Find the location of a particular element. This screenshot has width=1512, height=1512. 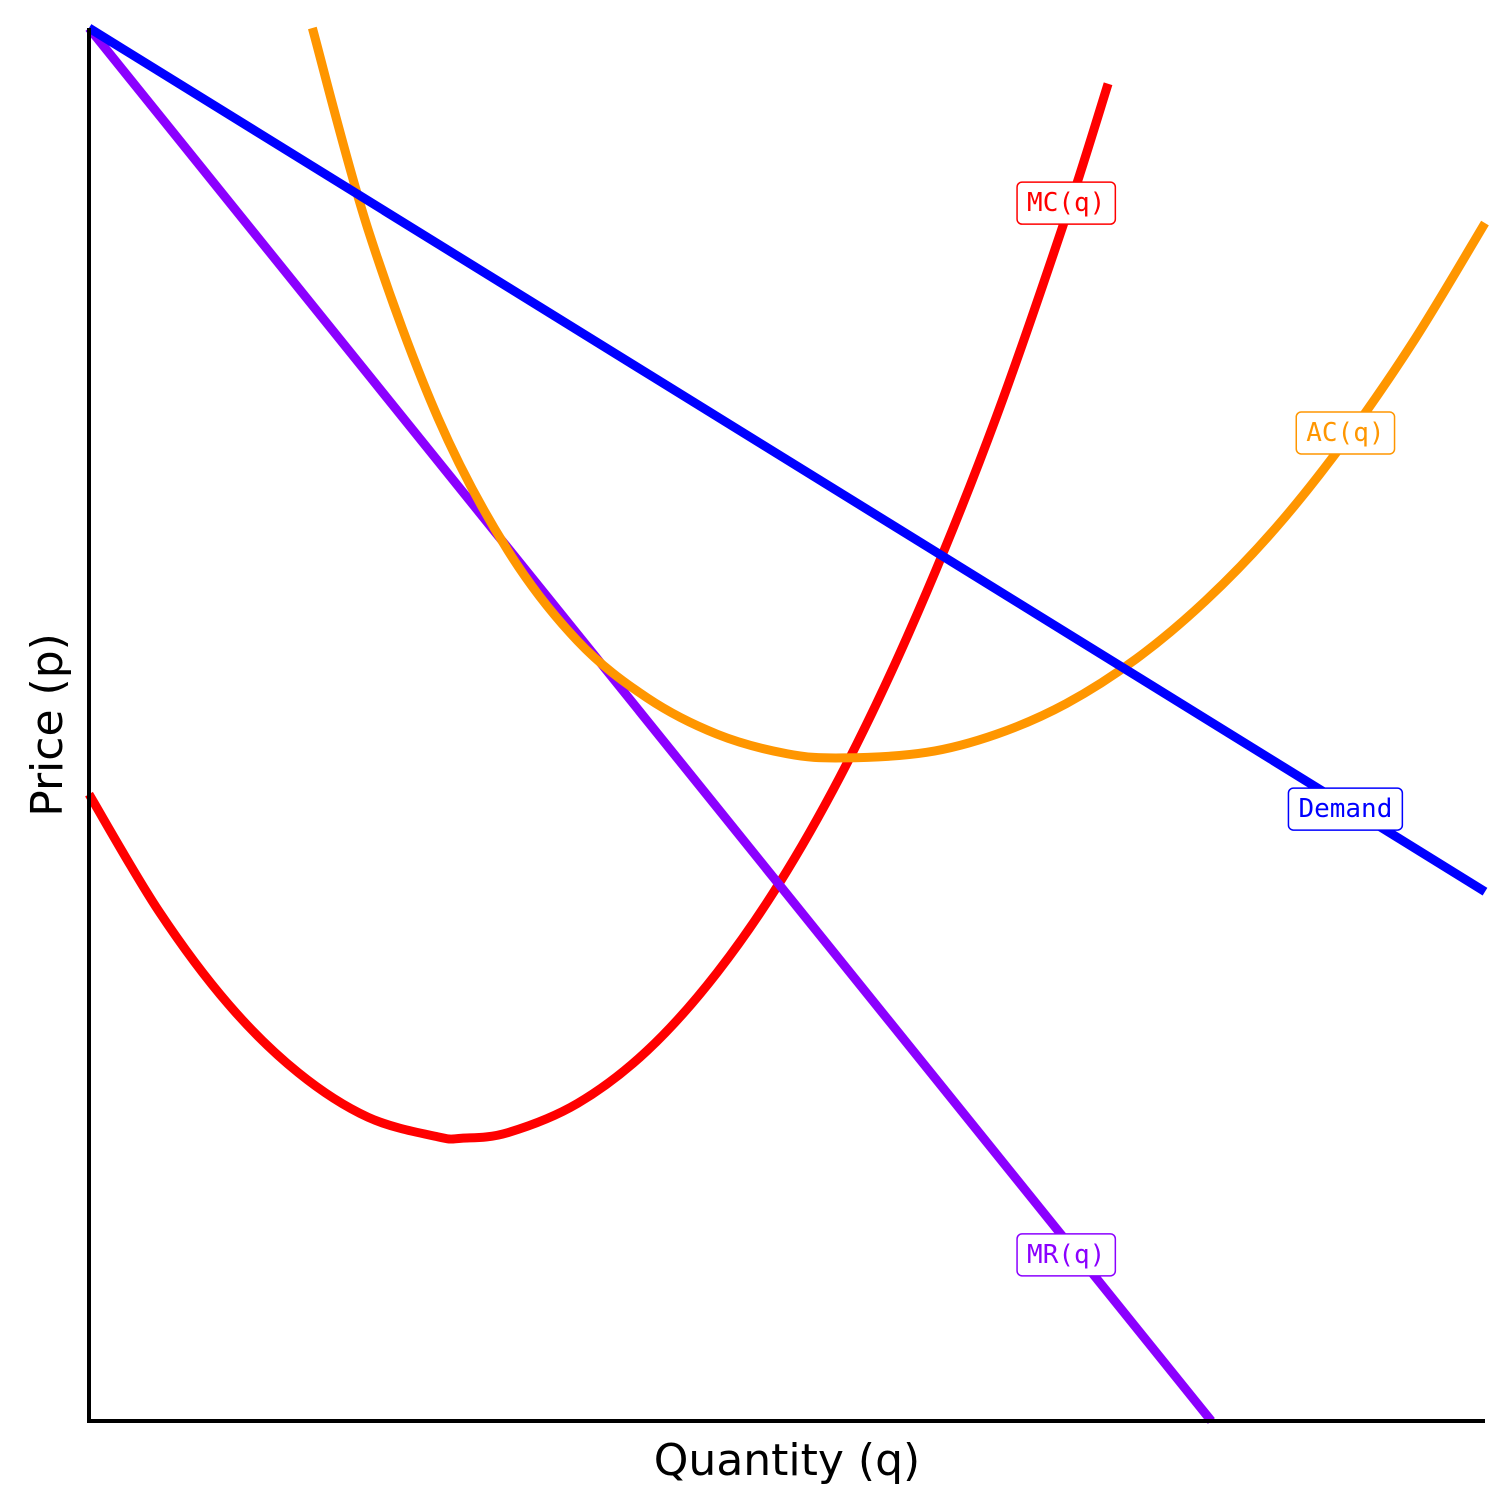

label-text-demand: Demand is located at coordinates (1345, 809).